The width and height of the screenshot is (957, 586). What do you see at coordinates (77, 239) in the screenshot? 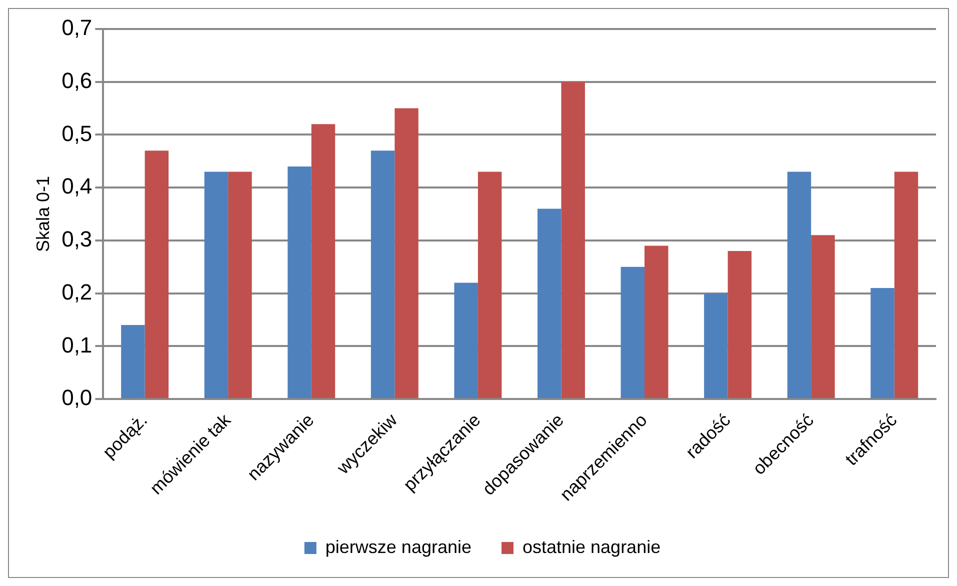
I see `y-tick-label: 0,3` at bounding box center [77, 239].